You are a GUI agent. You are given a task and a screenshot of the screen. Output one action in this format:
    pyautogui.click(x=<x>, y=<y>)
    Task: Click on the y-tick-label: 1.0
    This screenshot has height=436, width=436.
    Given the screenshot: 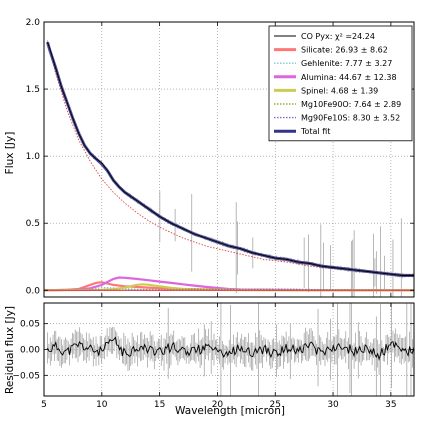 What is the action you would take?
    pyautogui.click(x=33, y=157)
    